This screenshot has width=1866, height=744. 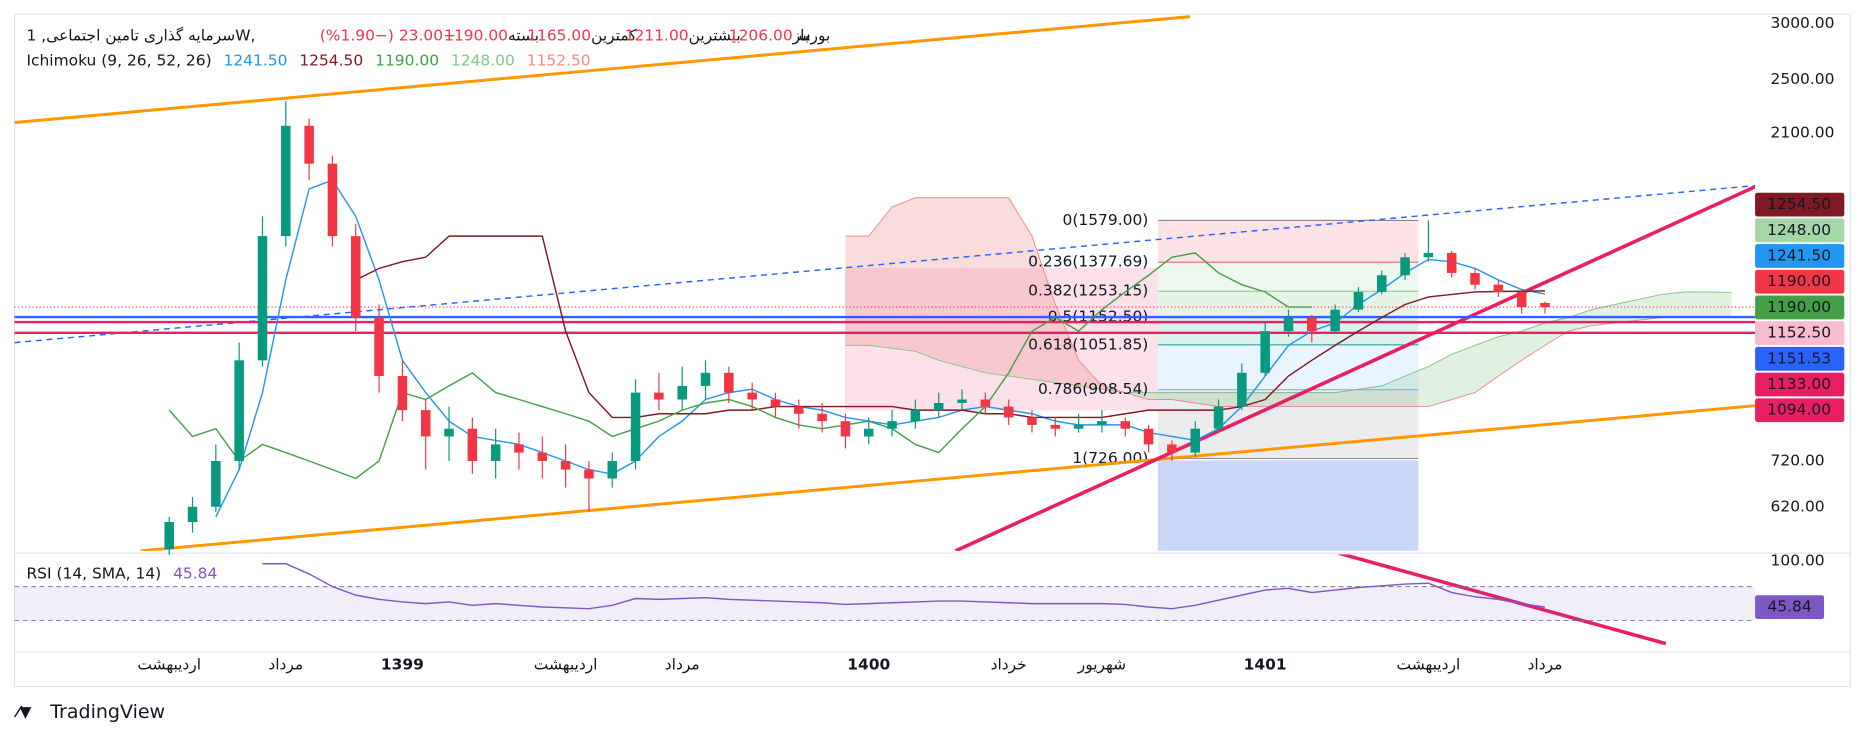 I want to click on fib-label: 0.618(1051.85), so click(x=1088, y=344).